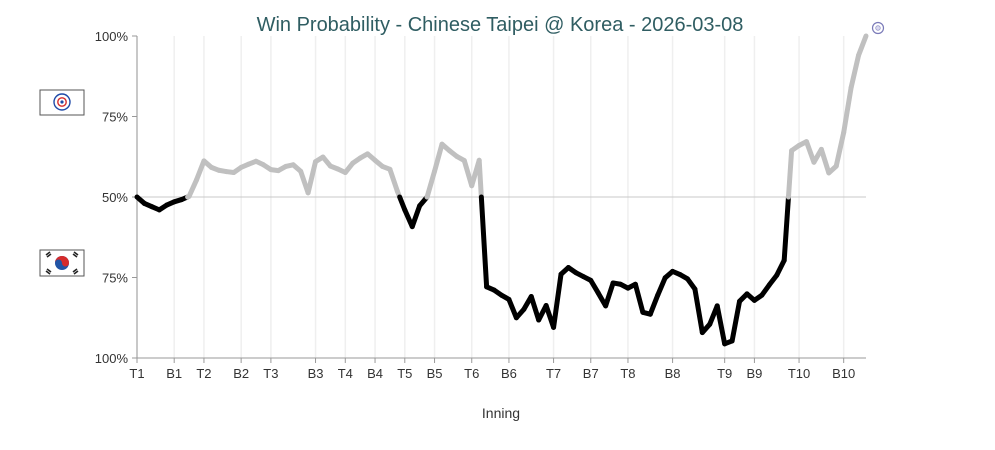 This screenshot has width=995, height=450. I want to click on x-tick-label: T4, so click(345, 373).